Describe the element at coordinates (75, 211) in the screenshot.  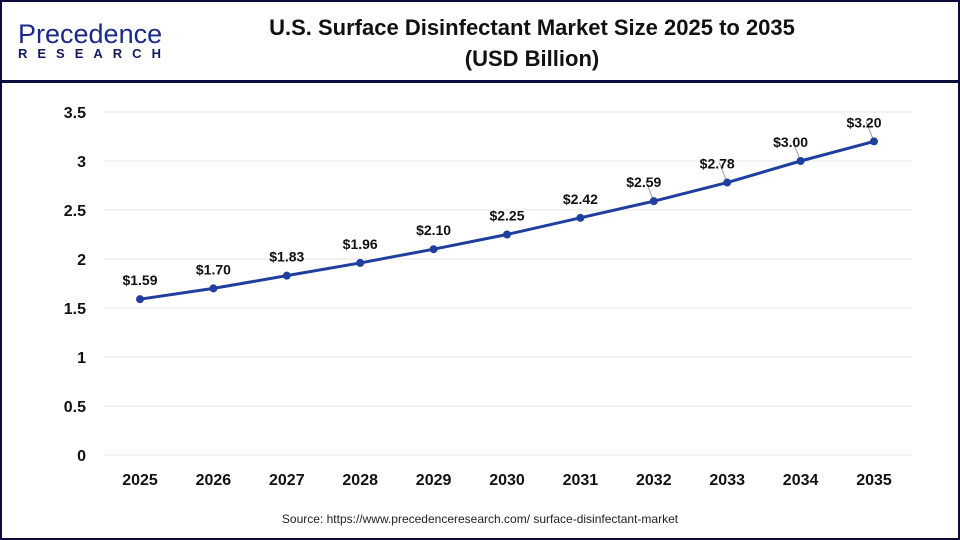
I see `y-tick-label: 2.5` at that location.